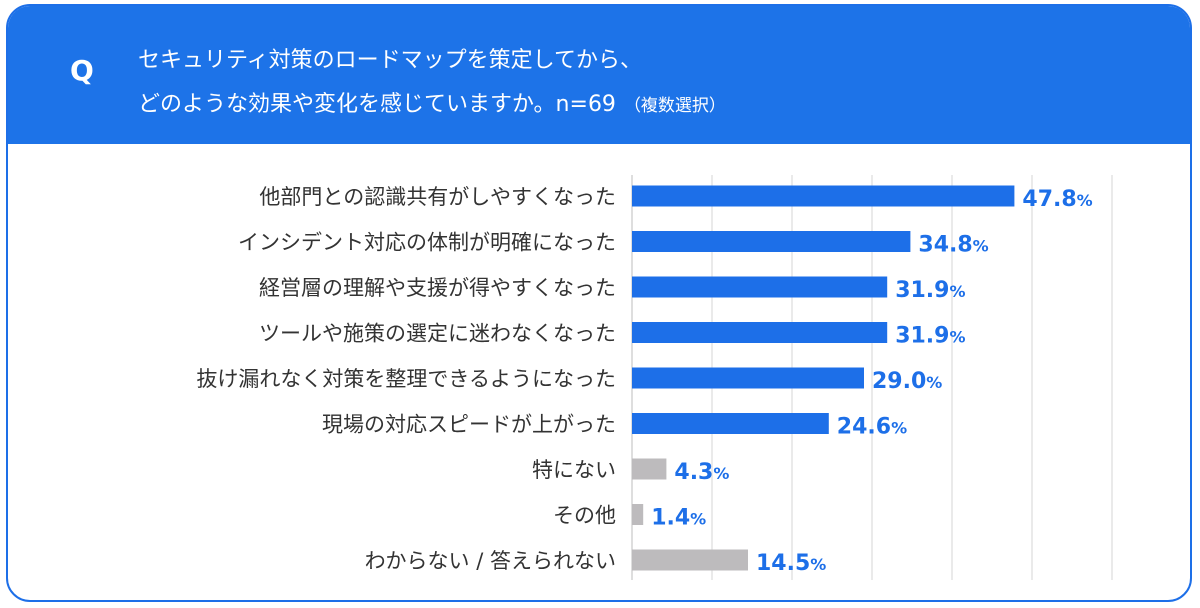 The width and height of the screenshot is (1200, 608). I want to click on category-label: 特にない, so click(574, 470).